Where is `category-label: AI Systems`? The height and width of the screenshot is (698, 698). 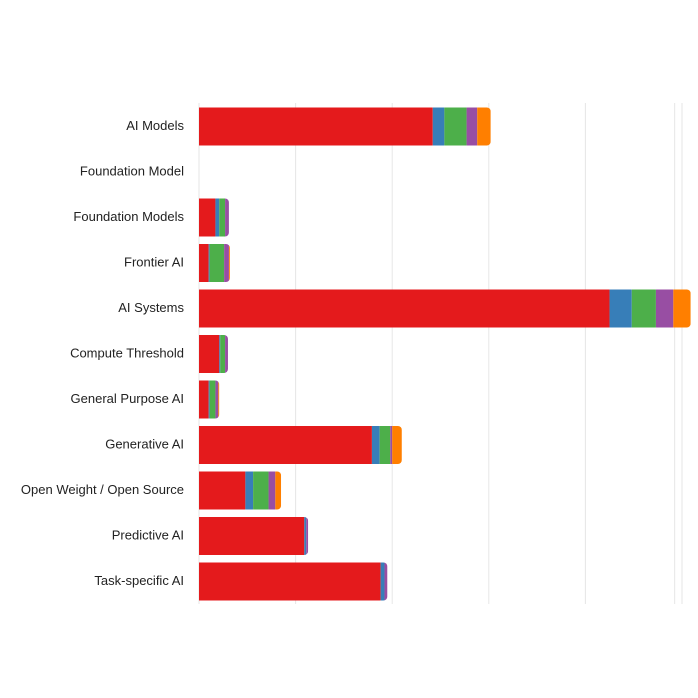
category-label: AI Systems is located at coordinates (151, 307).